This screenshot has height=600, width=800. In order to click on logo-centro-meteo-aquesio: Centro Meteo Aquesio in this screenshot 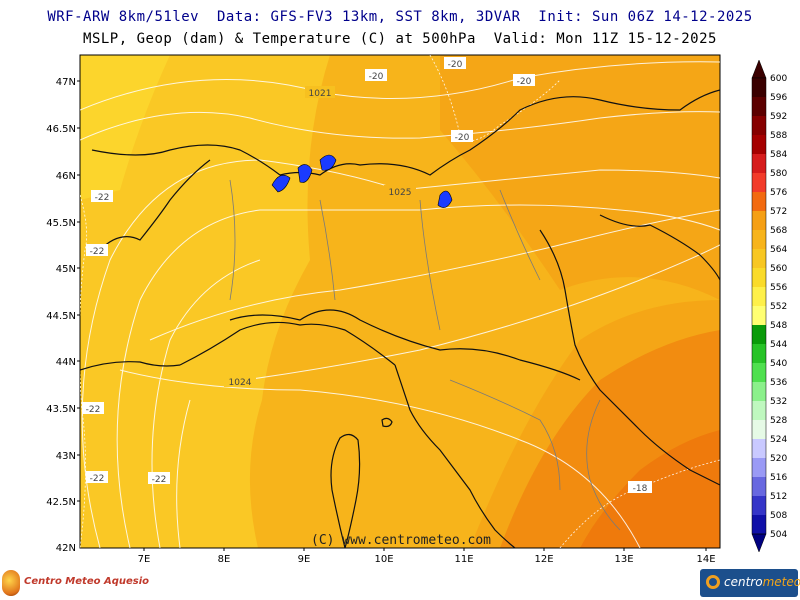, I will do `click(75, 583)`.